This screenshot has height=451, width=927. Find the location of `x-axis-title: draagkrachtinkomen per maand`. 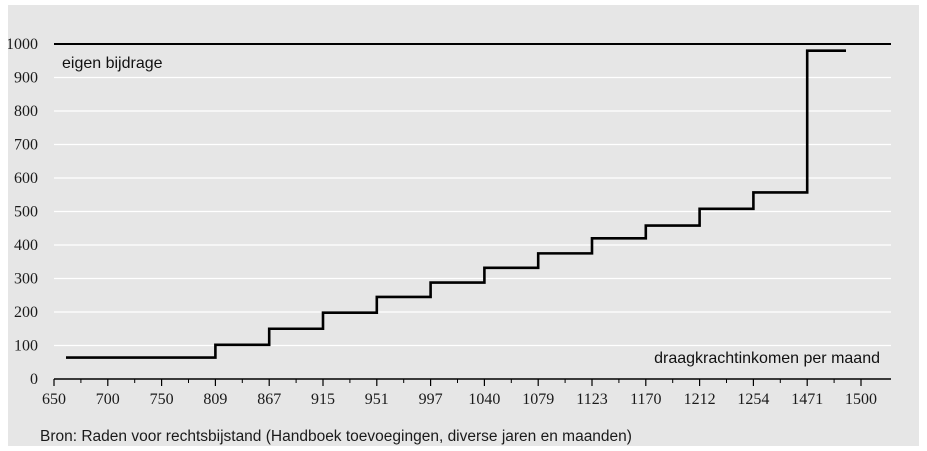

x-axis-title: draagkrachtinkomen per maand is located at coordinates (767, 358).